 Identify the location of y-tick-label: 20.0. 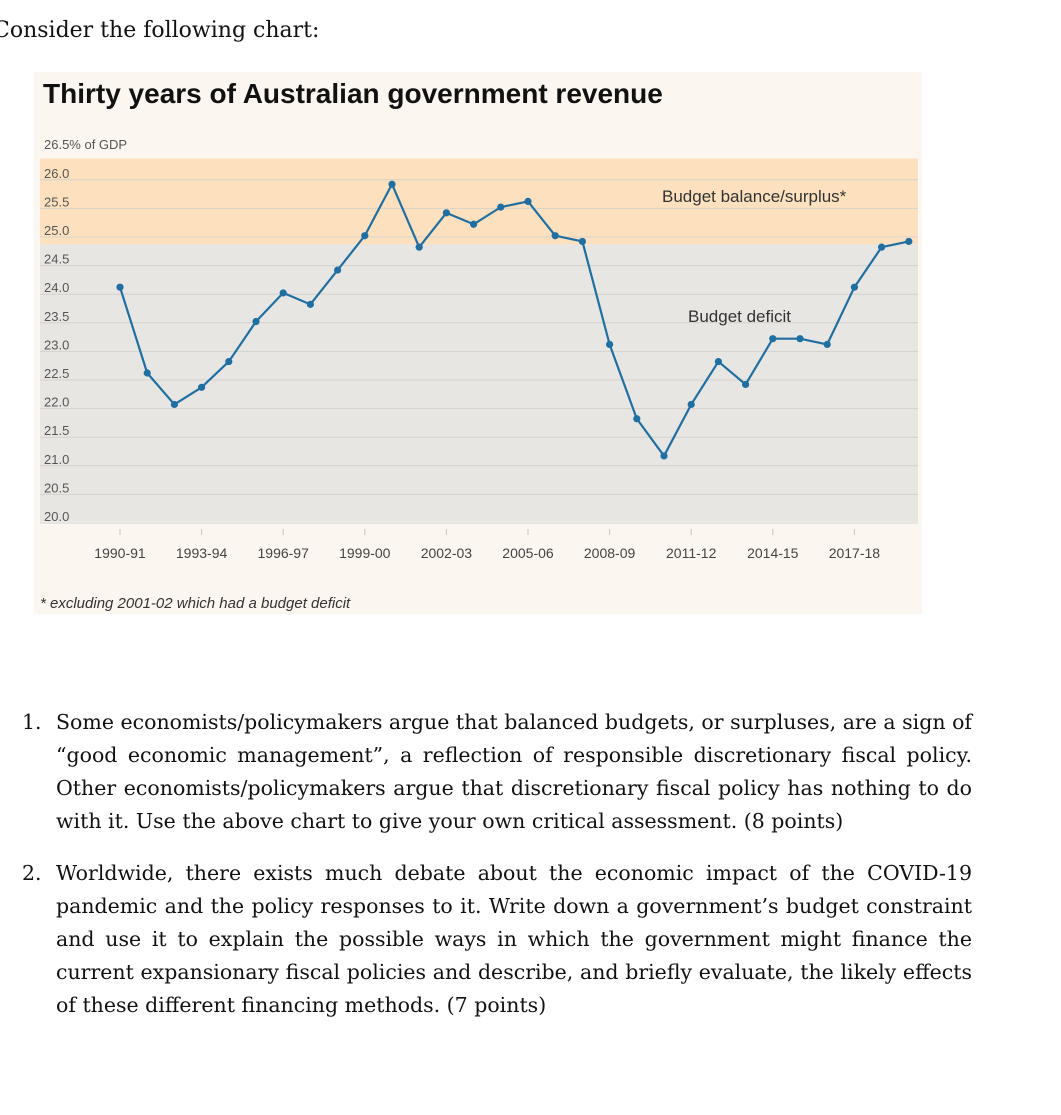
(56, 516).